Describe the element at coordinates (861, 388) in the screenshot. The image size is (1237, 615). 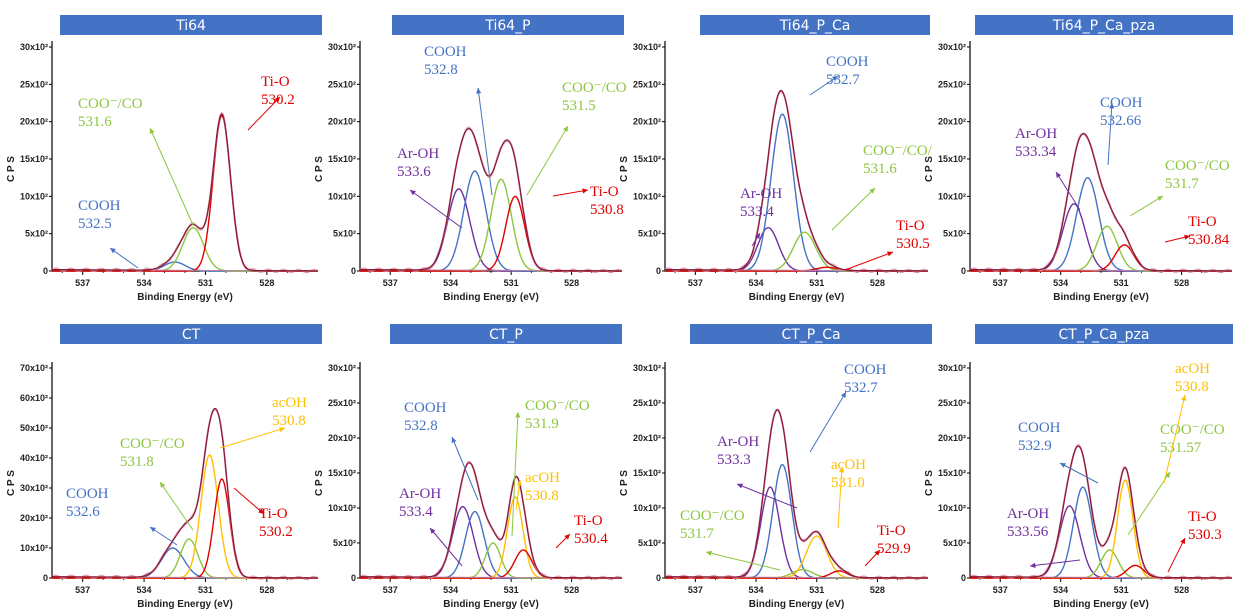
I see `peak-binding-energy: 532.7` at that location.